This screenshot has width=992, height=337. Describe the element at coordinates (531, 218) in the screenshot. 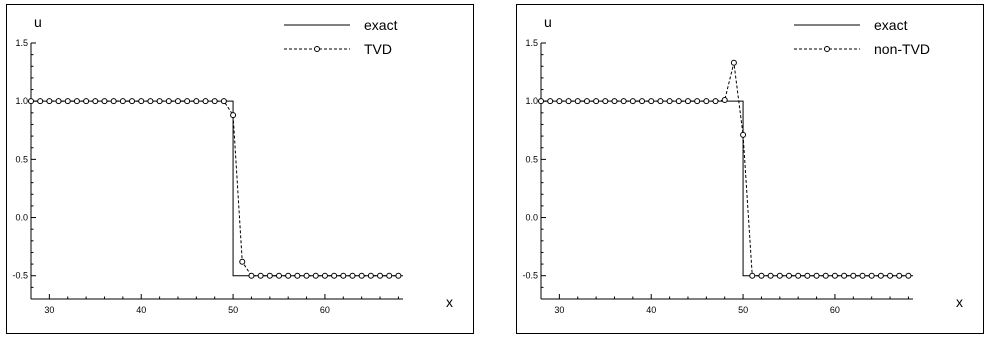

I see `y-tick-label: 0.0` at that location.